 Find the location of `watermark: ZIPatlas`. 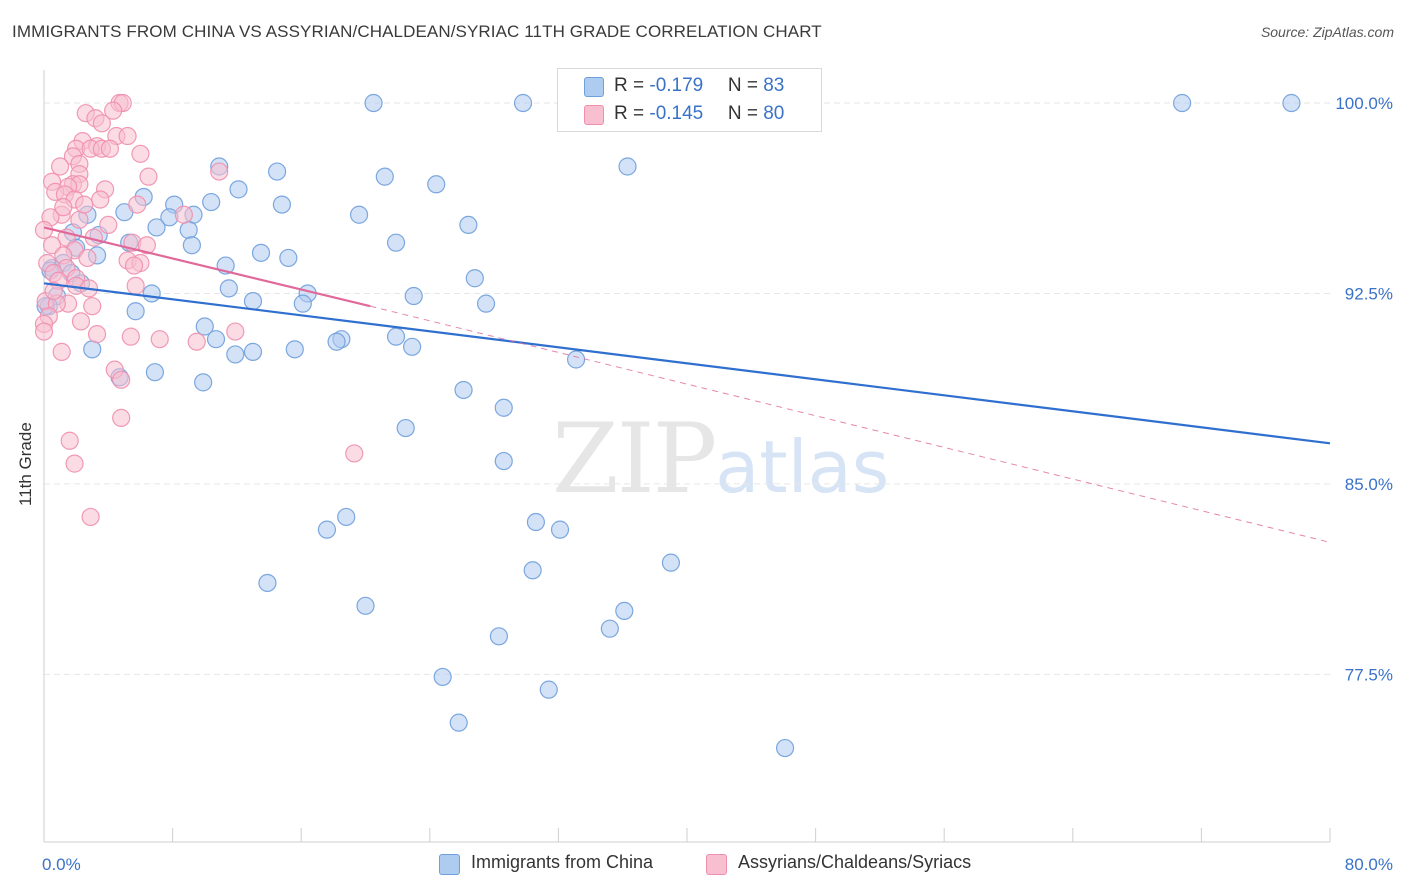

watermark: ZIPatlas is located at coordinates (720, 459).